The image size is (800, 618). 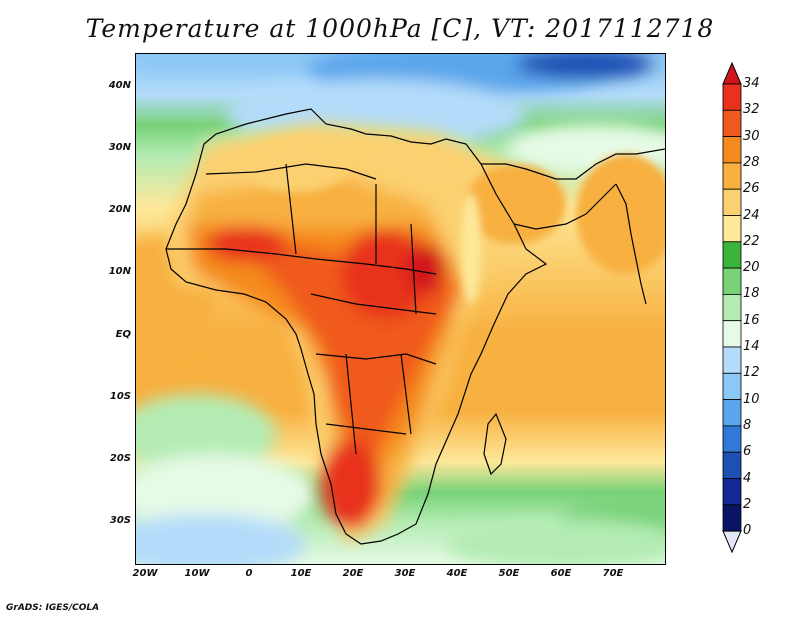 I want to click on lon-label: 10W, so click(x=197, y=573).